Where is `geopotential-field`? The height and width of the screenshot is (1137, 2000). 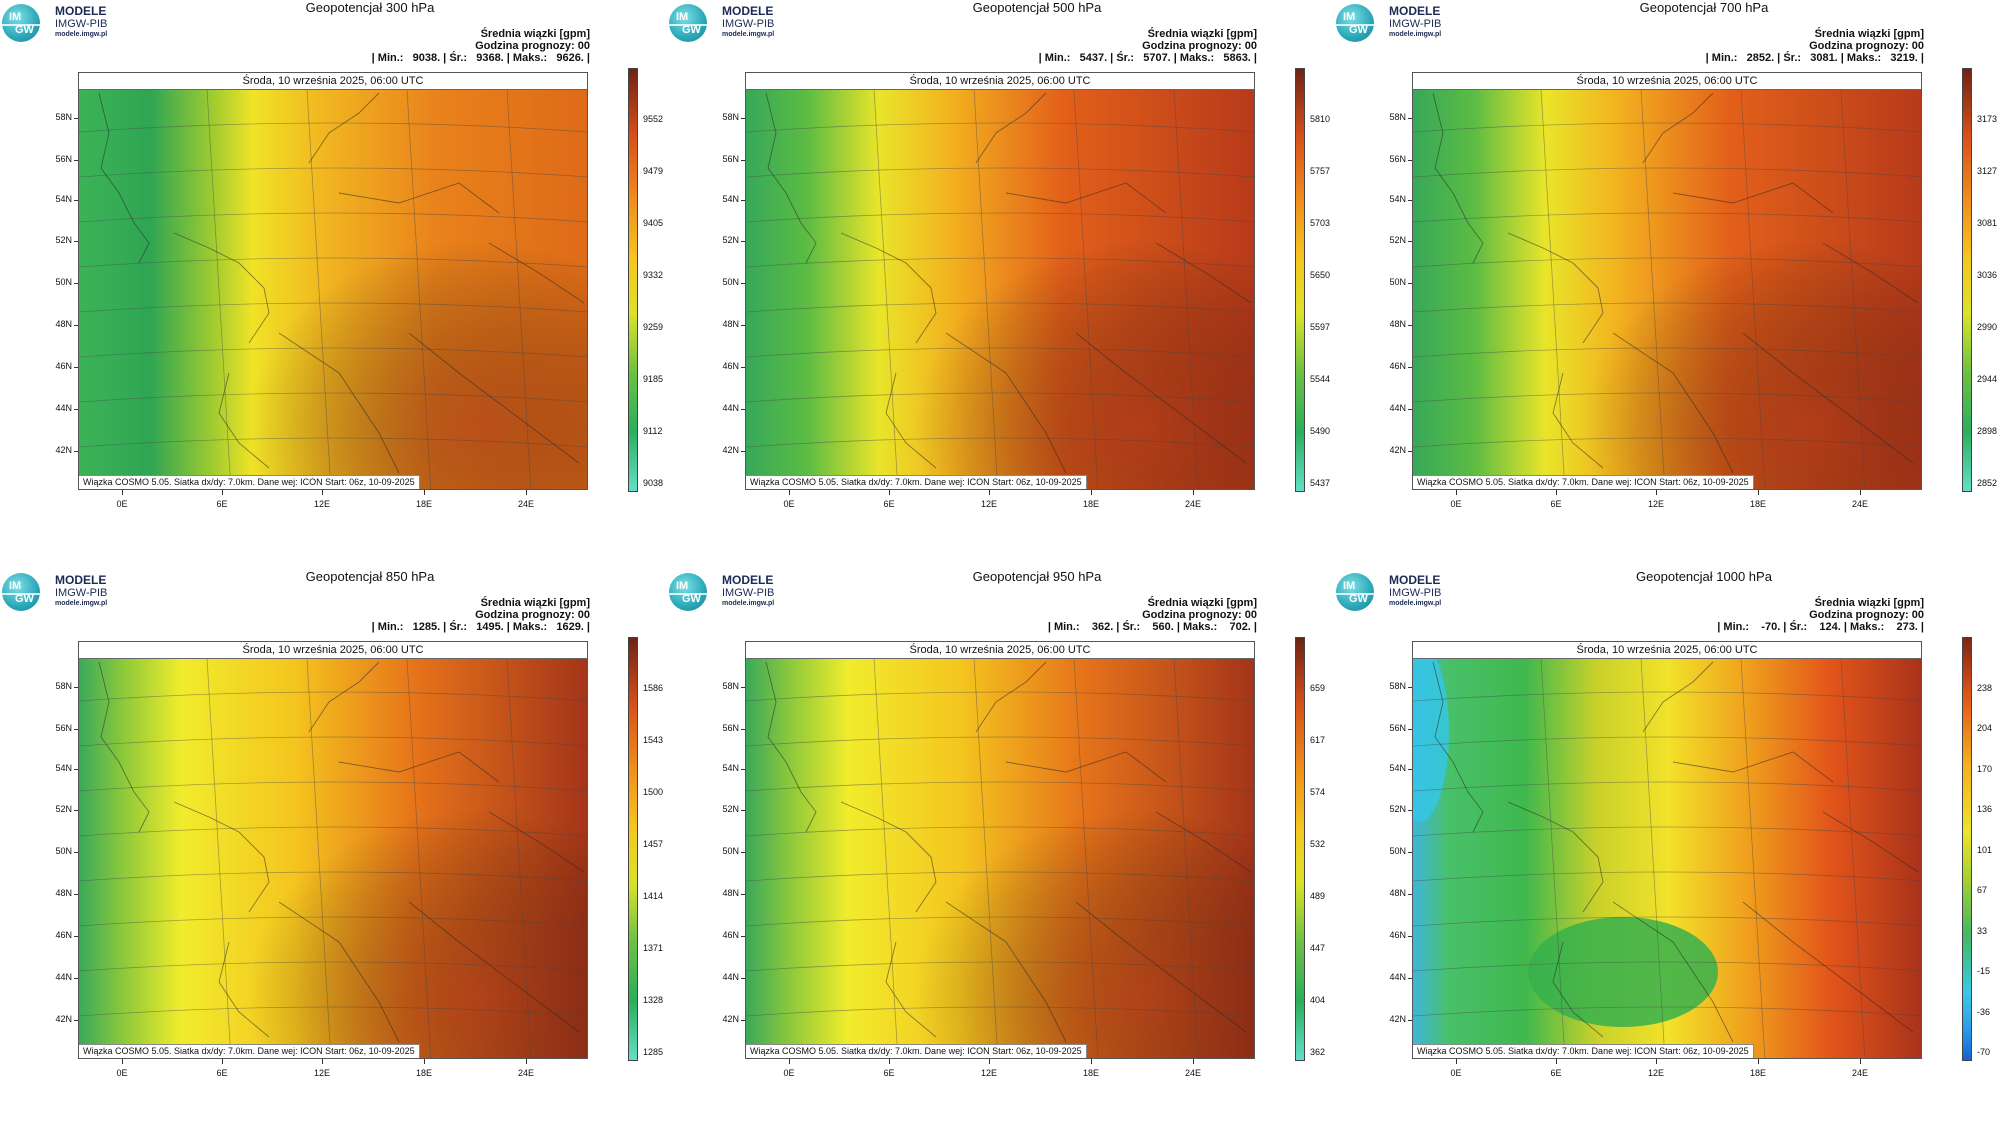 geopotential-field is located at coordinates (333, 850).